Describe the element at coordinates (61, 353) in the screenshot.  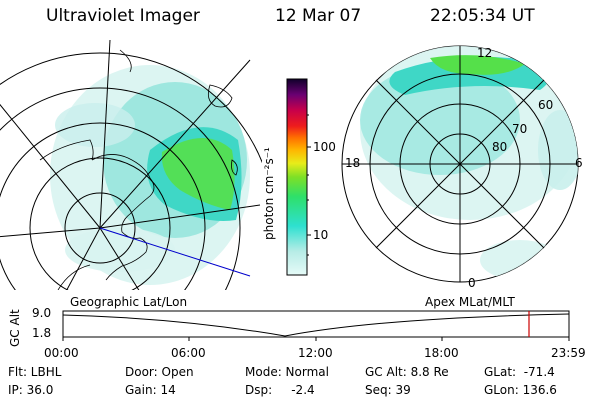
I see `timeline-x-tick-0000: 00:00` at that location.